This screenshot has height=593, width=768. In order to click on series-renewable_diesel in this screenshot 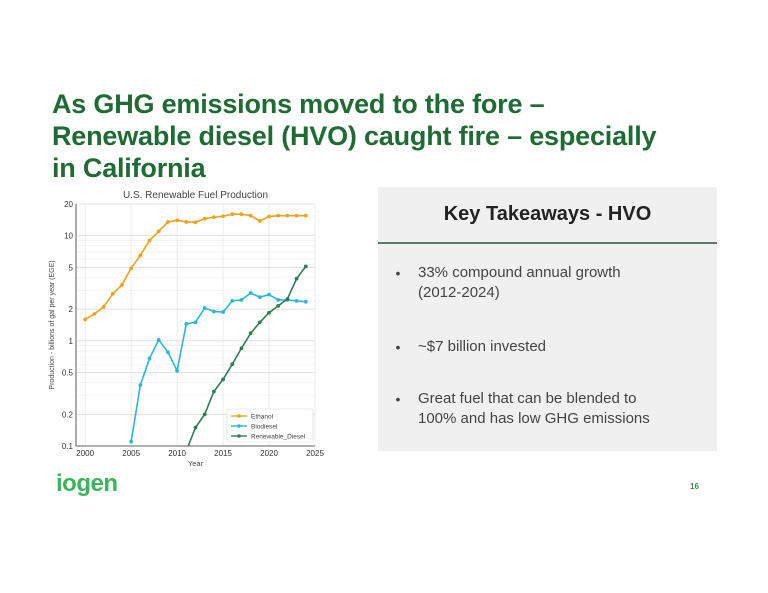, I will do `click(247, 355)`.